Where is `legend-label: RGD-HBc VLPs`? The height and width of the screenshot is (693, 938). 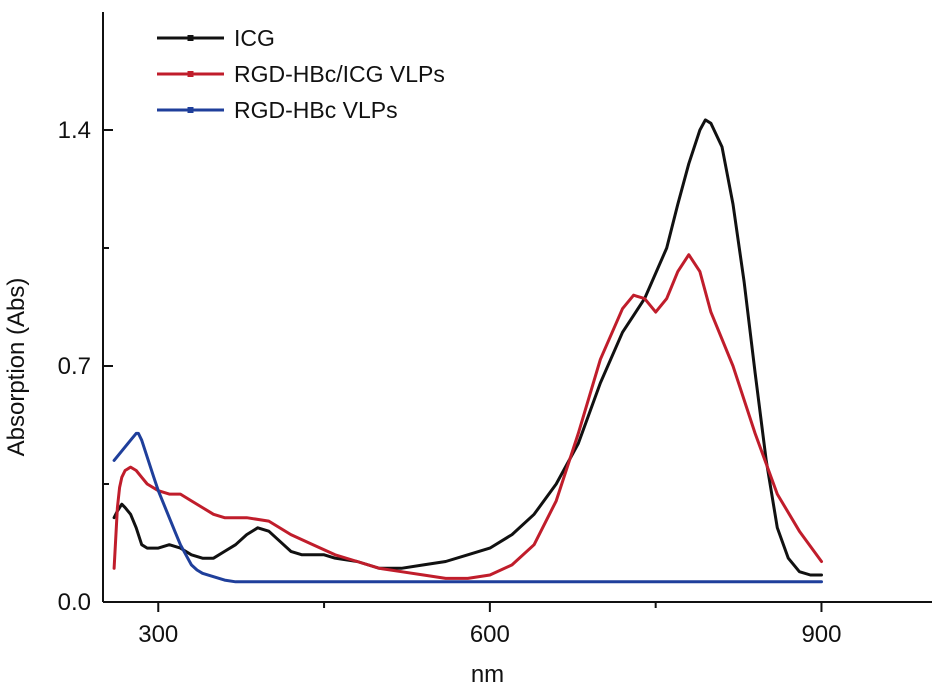
legend-label: RGD-HBc VLPs is located at coordinates (316, 110).